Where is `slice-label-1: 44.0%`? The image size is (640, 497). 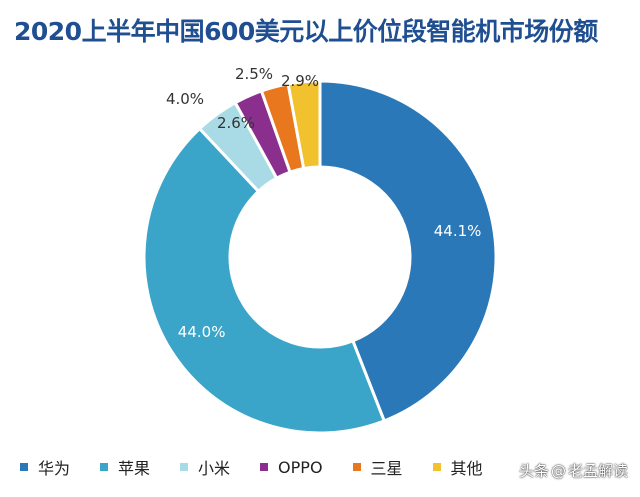 slice-label-1: 44.0% is located at coordinates (202, 332).